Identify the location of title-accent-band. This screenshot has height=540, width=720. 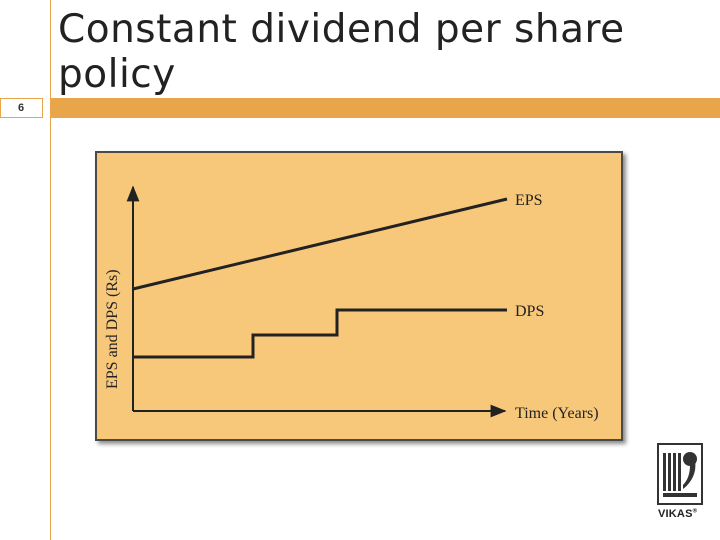
(385, 108).